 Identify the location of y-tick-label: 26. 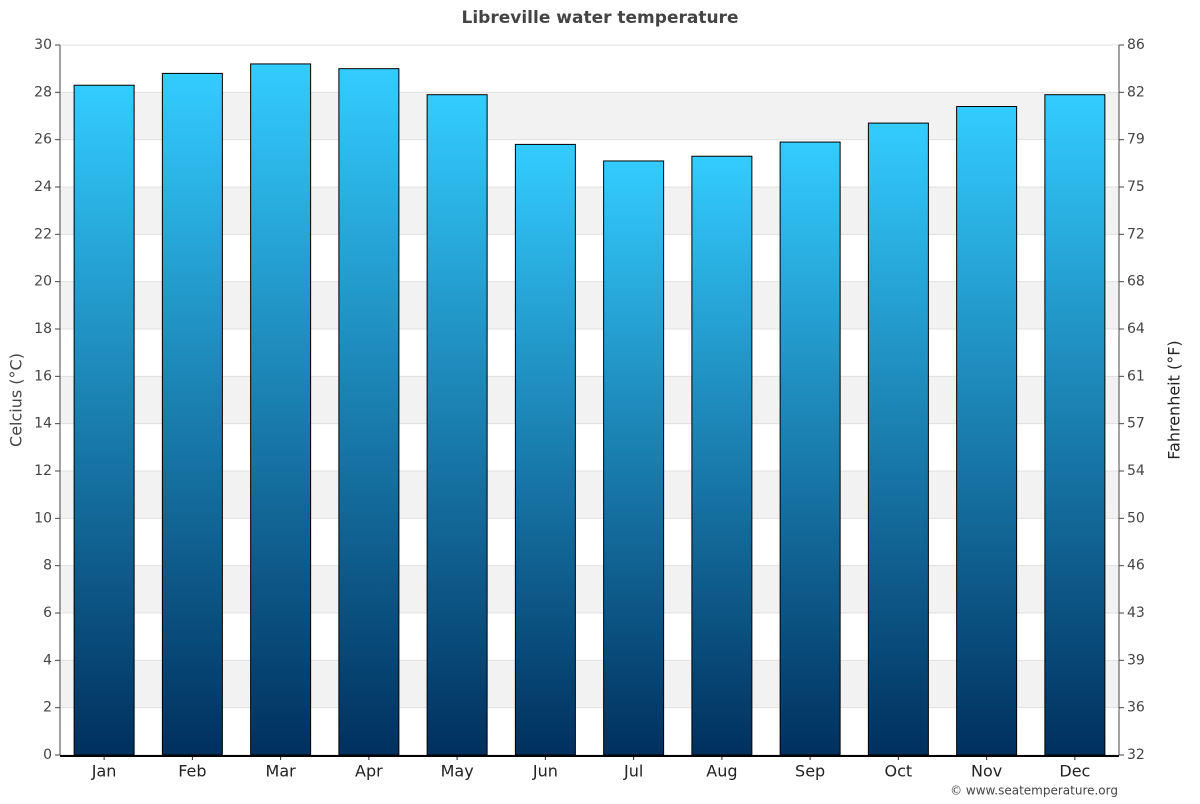
(43, 140).